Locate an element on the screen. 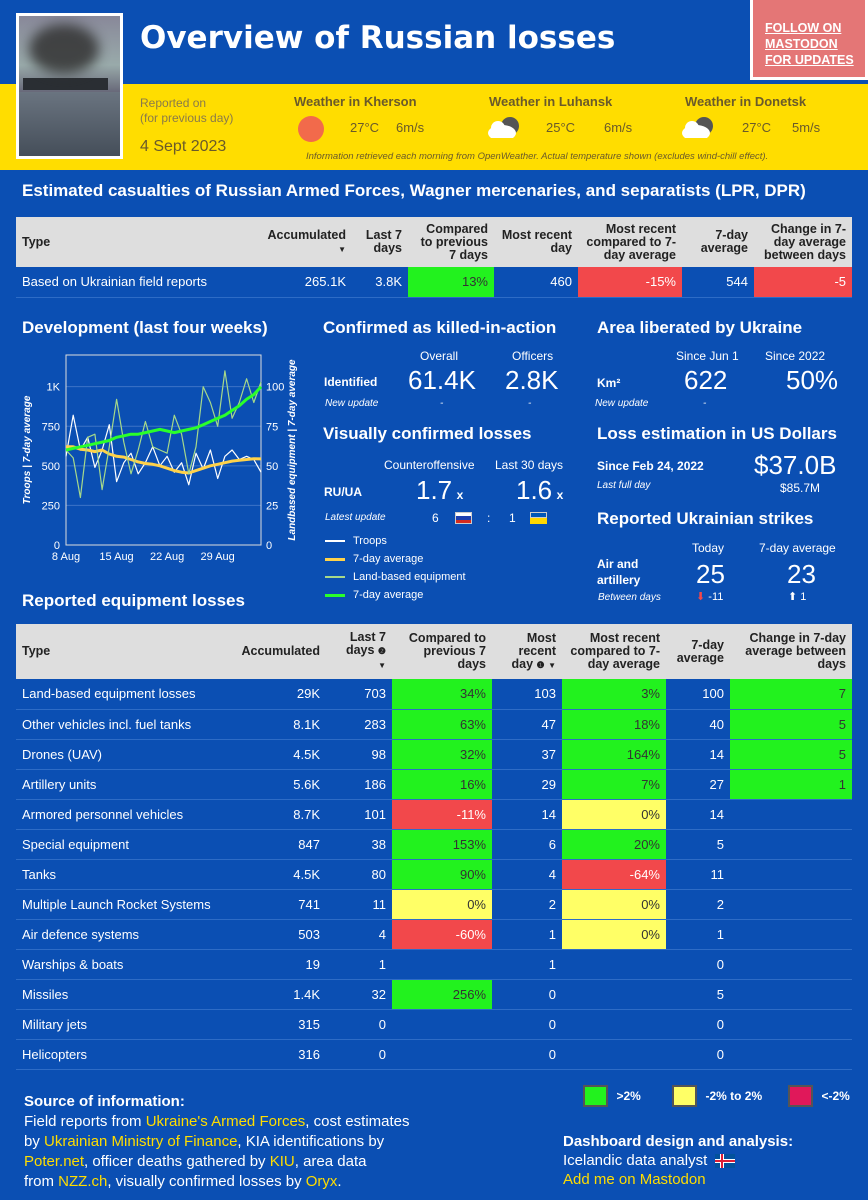 This screenshot has height=1200, width=868. col-last7: Last 7 days ❷ ▼ is located at coordinates (359, 651).